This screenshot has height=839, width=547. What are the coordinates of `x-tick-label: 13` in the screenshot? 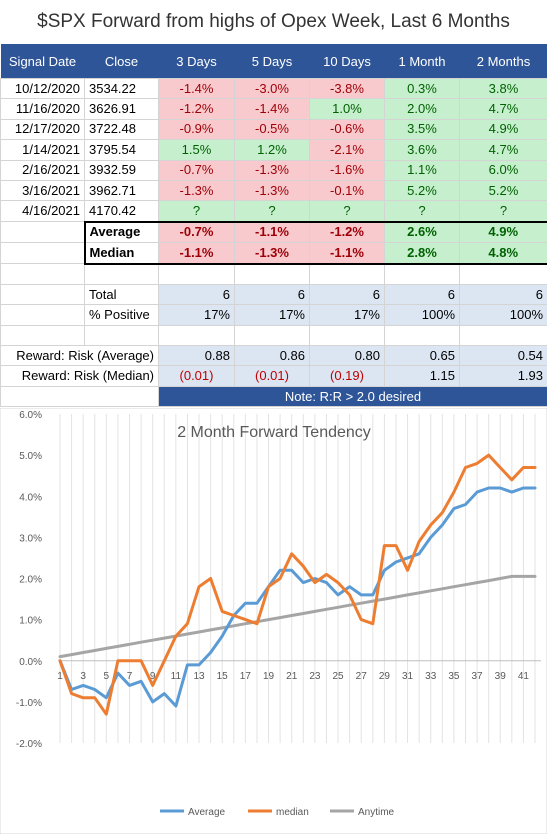 It's located at (199, 676).